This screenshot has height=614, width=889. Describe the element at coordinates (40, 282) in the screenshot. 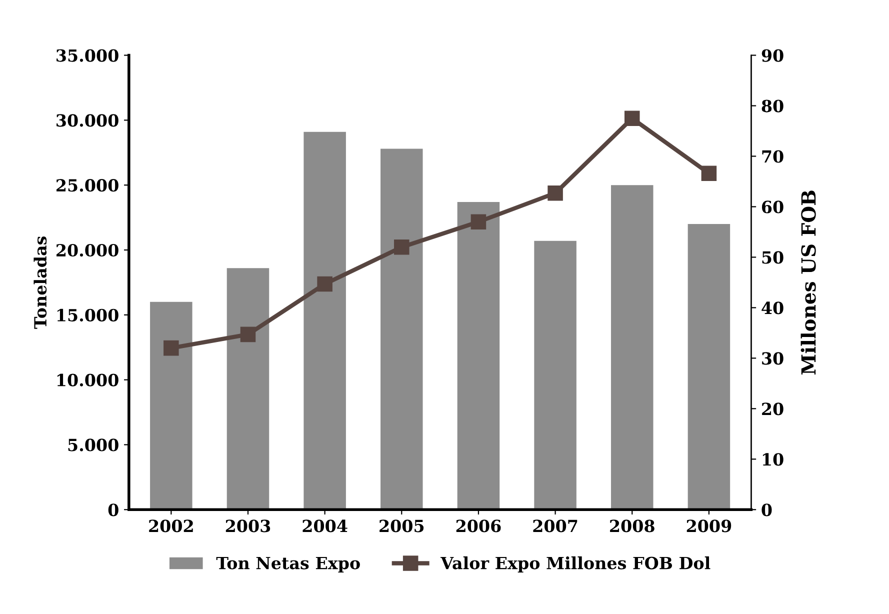

I see `y-axis-title: Toneladas` at that location.